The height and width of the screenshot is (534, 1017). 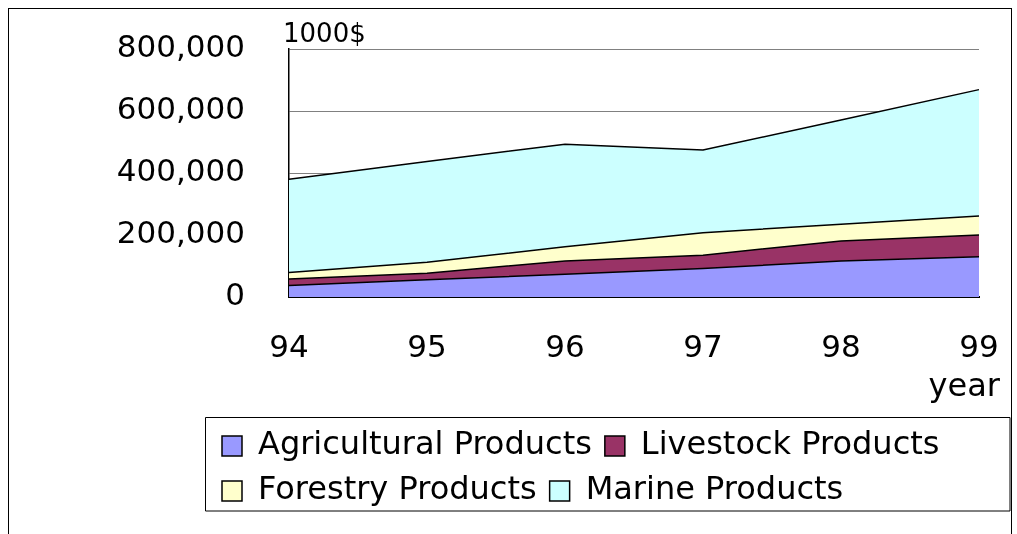 I want to click on x-tick-label: 99, so click(x=979, y=345).